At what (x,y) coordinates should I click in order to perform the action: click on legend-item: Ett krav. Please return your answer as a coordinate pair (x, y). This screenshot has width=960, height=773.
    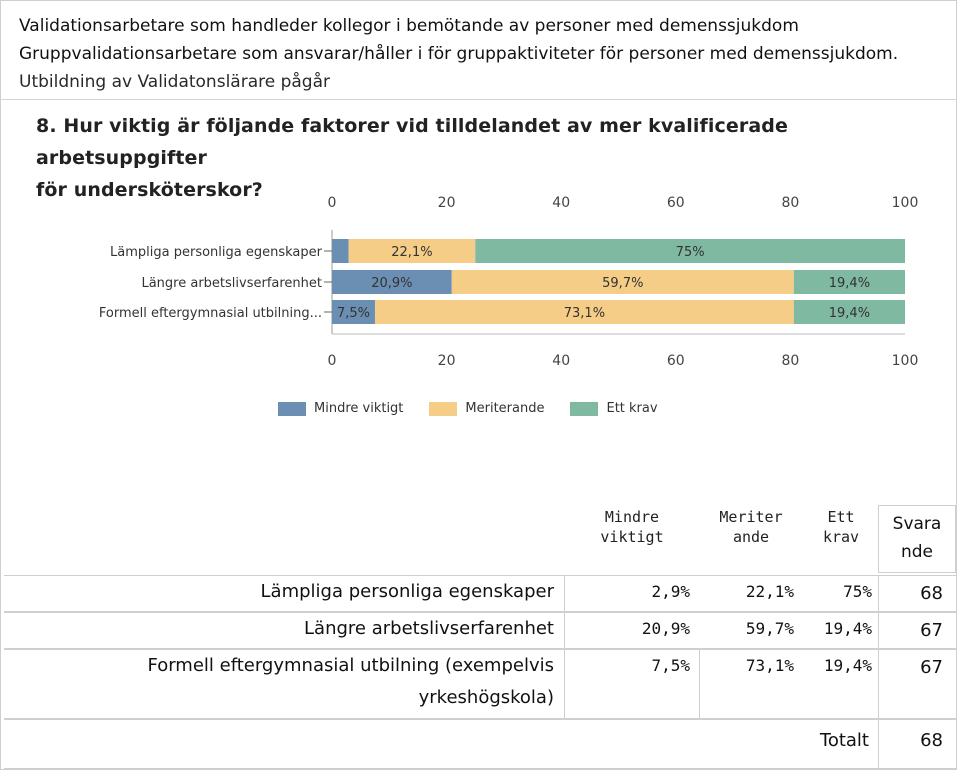
    Looking at the image, I should click on (614, 408).